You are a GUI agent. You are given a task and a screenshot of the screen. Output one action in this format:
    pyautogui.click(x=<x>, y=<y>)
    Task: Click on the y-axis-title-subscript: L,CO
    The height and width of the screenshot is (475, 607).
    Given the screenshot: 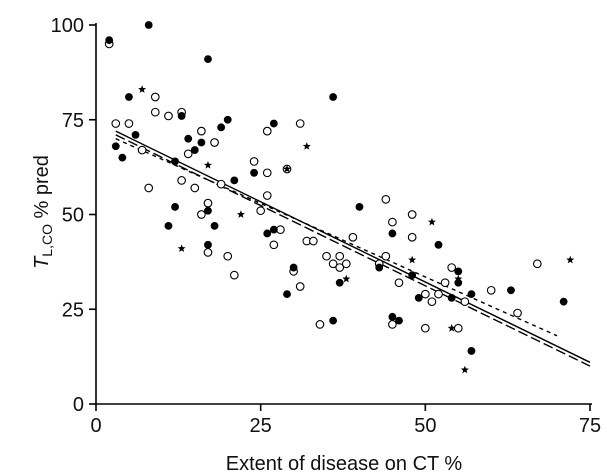 What is the action you would take?
    pyautogui.click(x=47, y=240)
    